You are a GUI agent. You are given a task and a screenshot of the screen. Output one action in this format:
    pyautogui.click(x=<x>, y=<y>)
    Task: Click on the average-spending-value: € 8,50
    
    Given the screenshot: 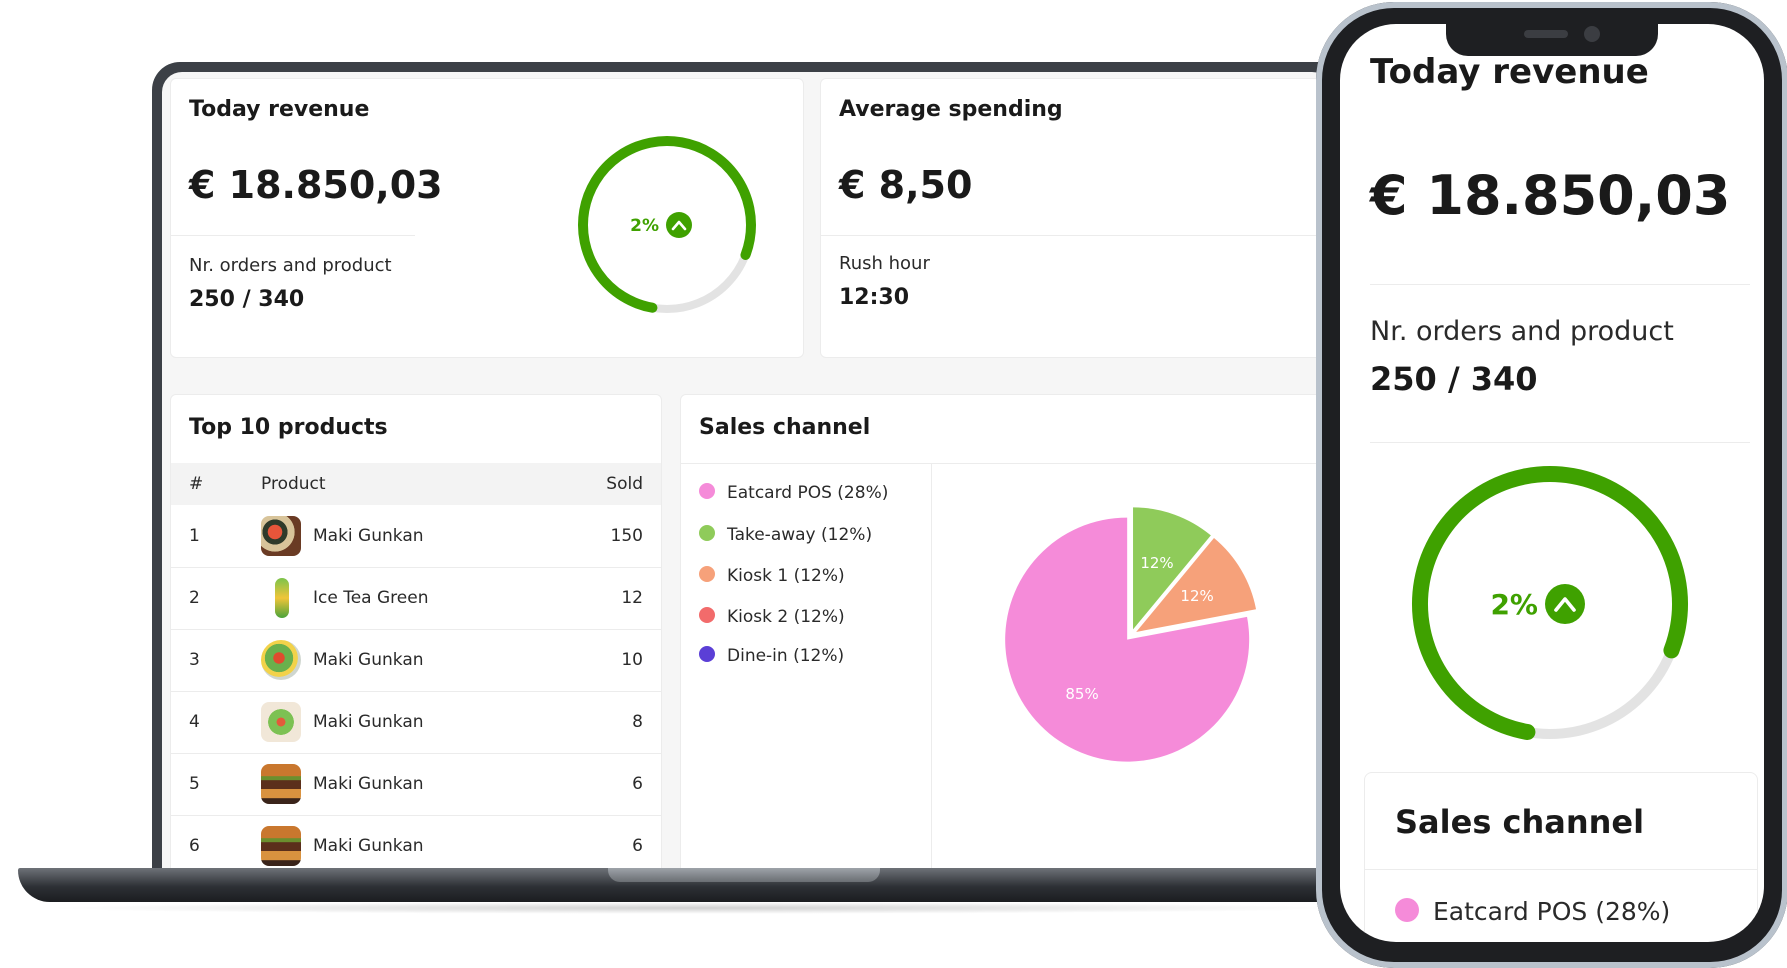 What is the action you would take?
    pyautogui.click(x=906, y=185)
    